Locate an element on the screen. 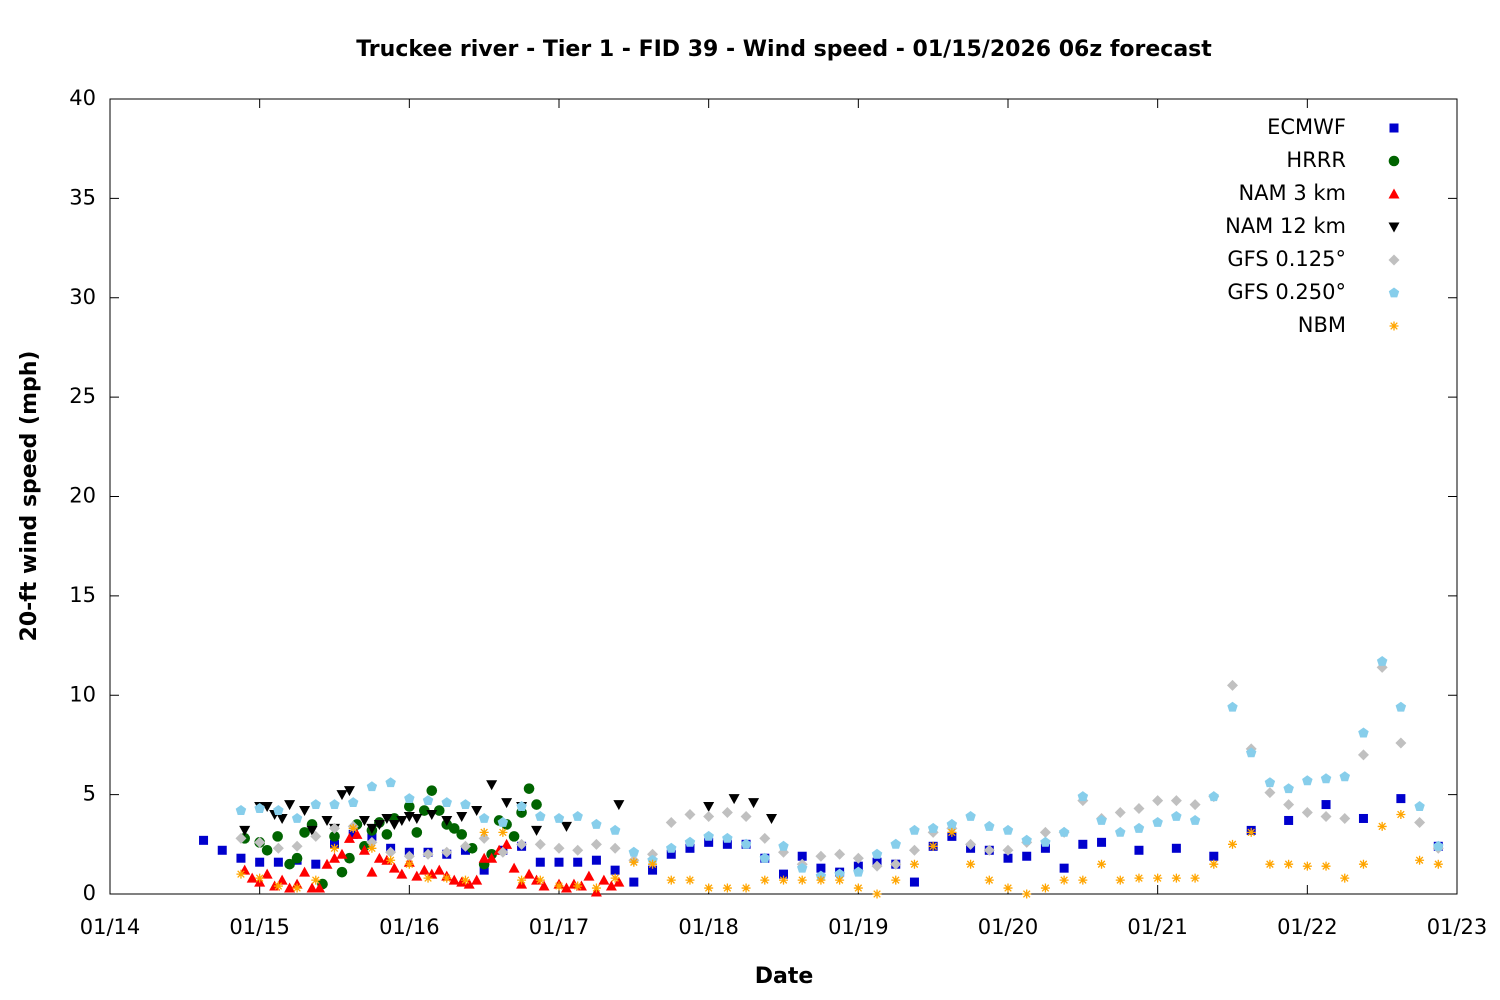  legend-label: HRRR is located at coordinates (1316, 160).